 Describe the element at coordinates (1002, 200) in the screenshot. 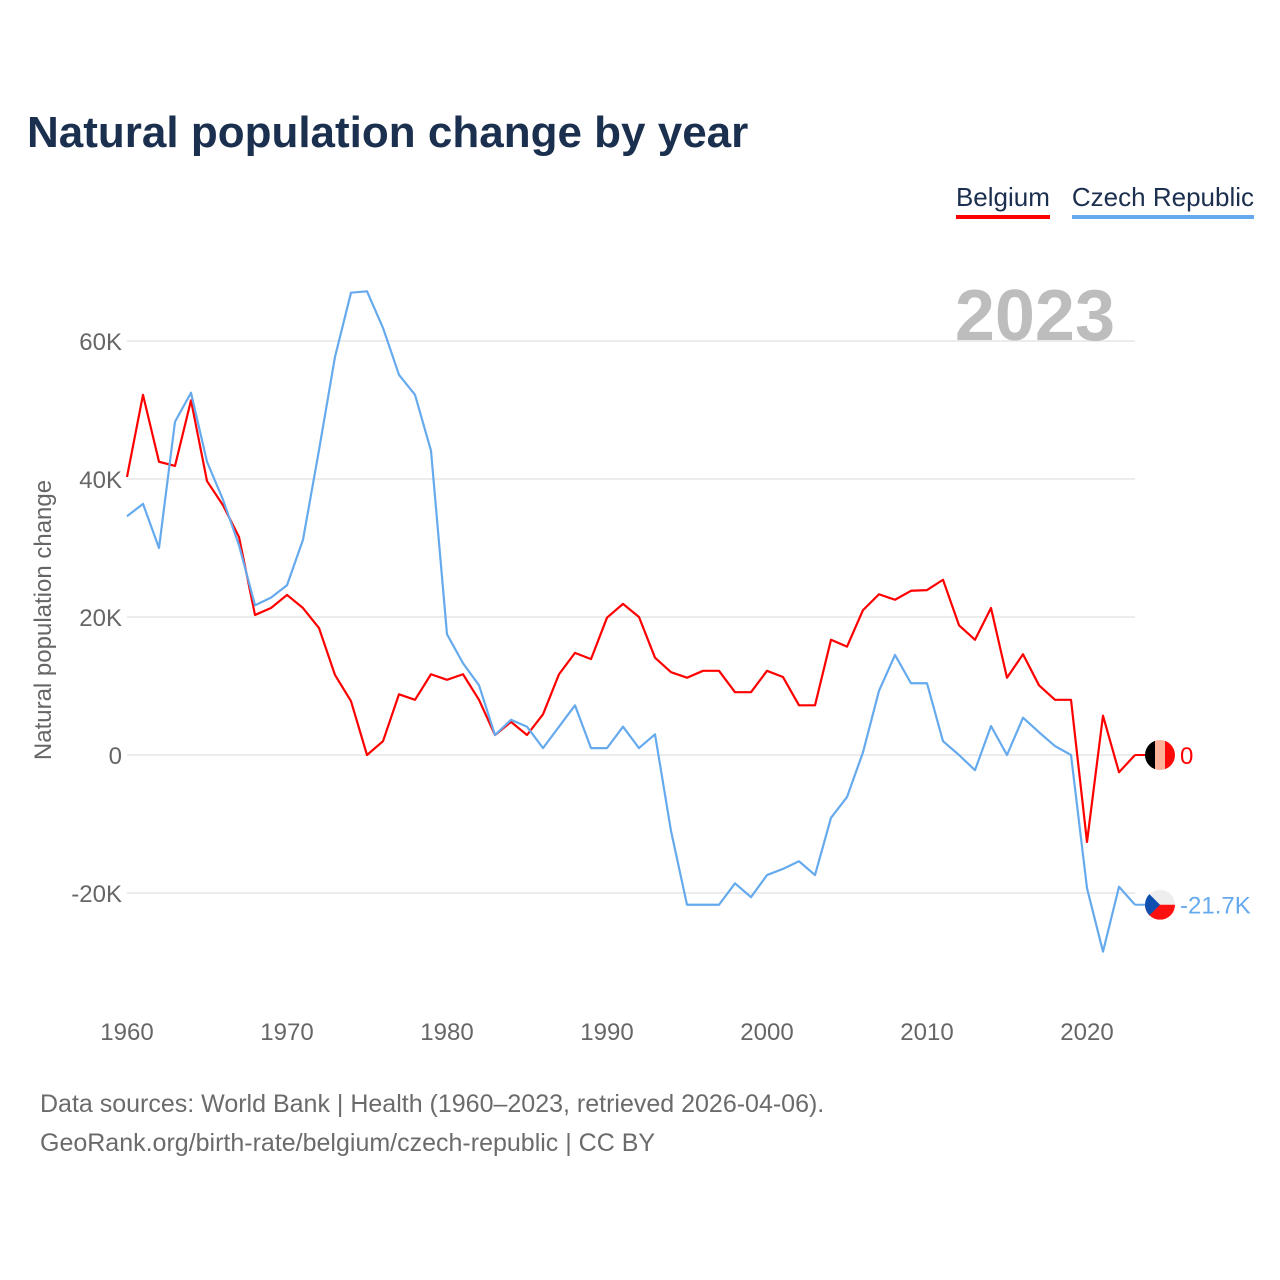

I see `legend-item-belgium: Belgium` at that location.